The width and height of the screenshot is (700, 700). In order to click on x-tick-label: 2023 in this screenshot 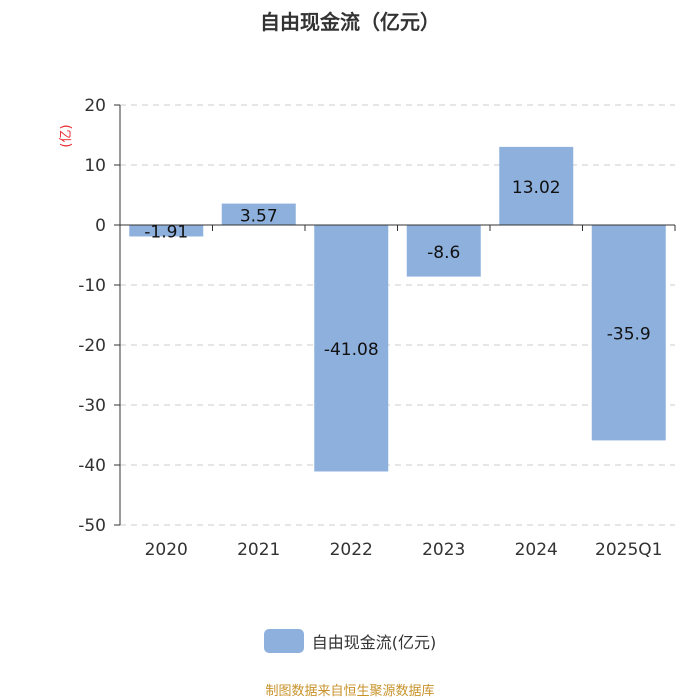, I will do `click(443, 550)`.